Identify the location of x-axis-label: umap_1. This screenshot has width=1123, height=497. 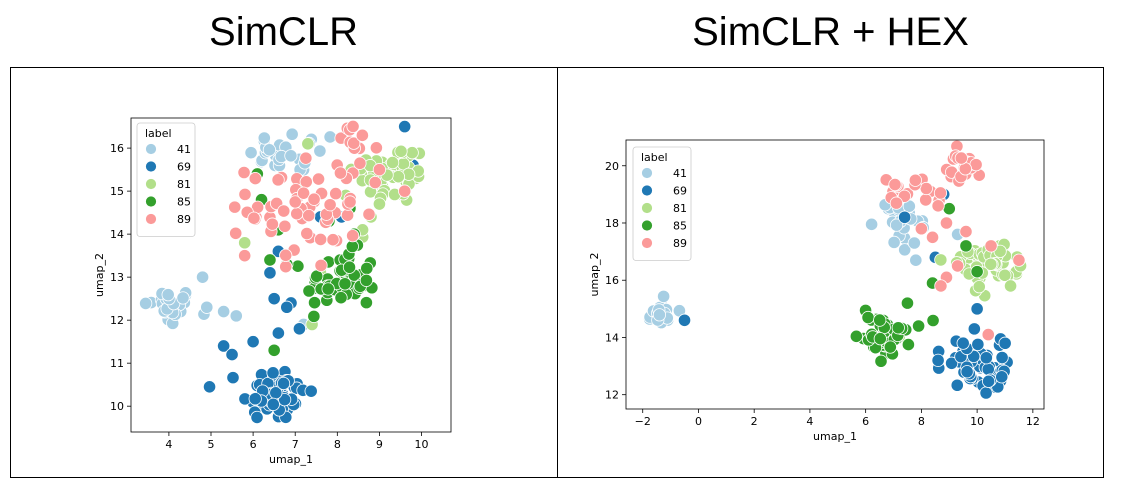
(291, 459).